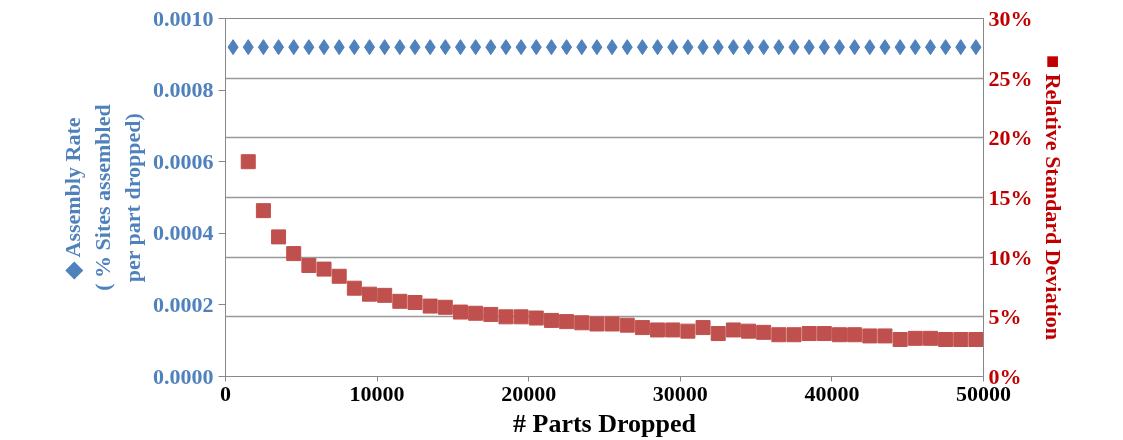 This screenshot has height=440, width=1123. Describe the element at coordinates (1010, 197) in the screenshot. I see `y2-tick-label: 15%` at that location.